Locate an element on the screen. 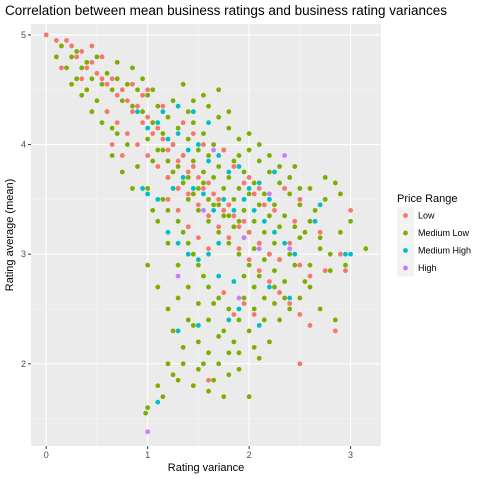 This screenshot has width=480, height=480. point-high is located at coordinates (244, 238).